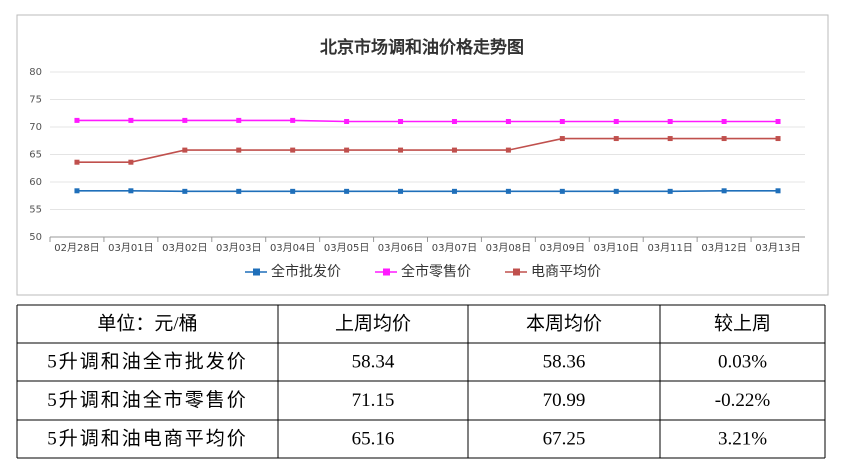 This screenshot has height=473, width=843. I want to click on y-tick-label: 60, so click(35, 182).